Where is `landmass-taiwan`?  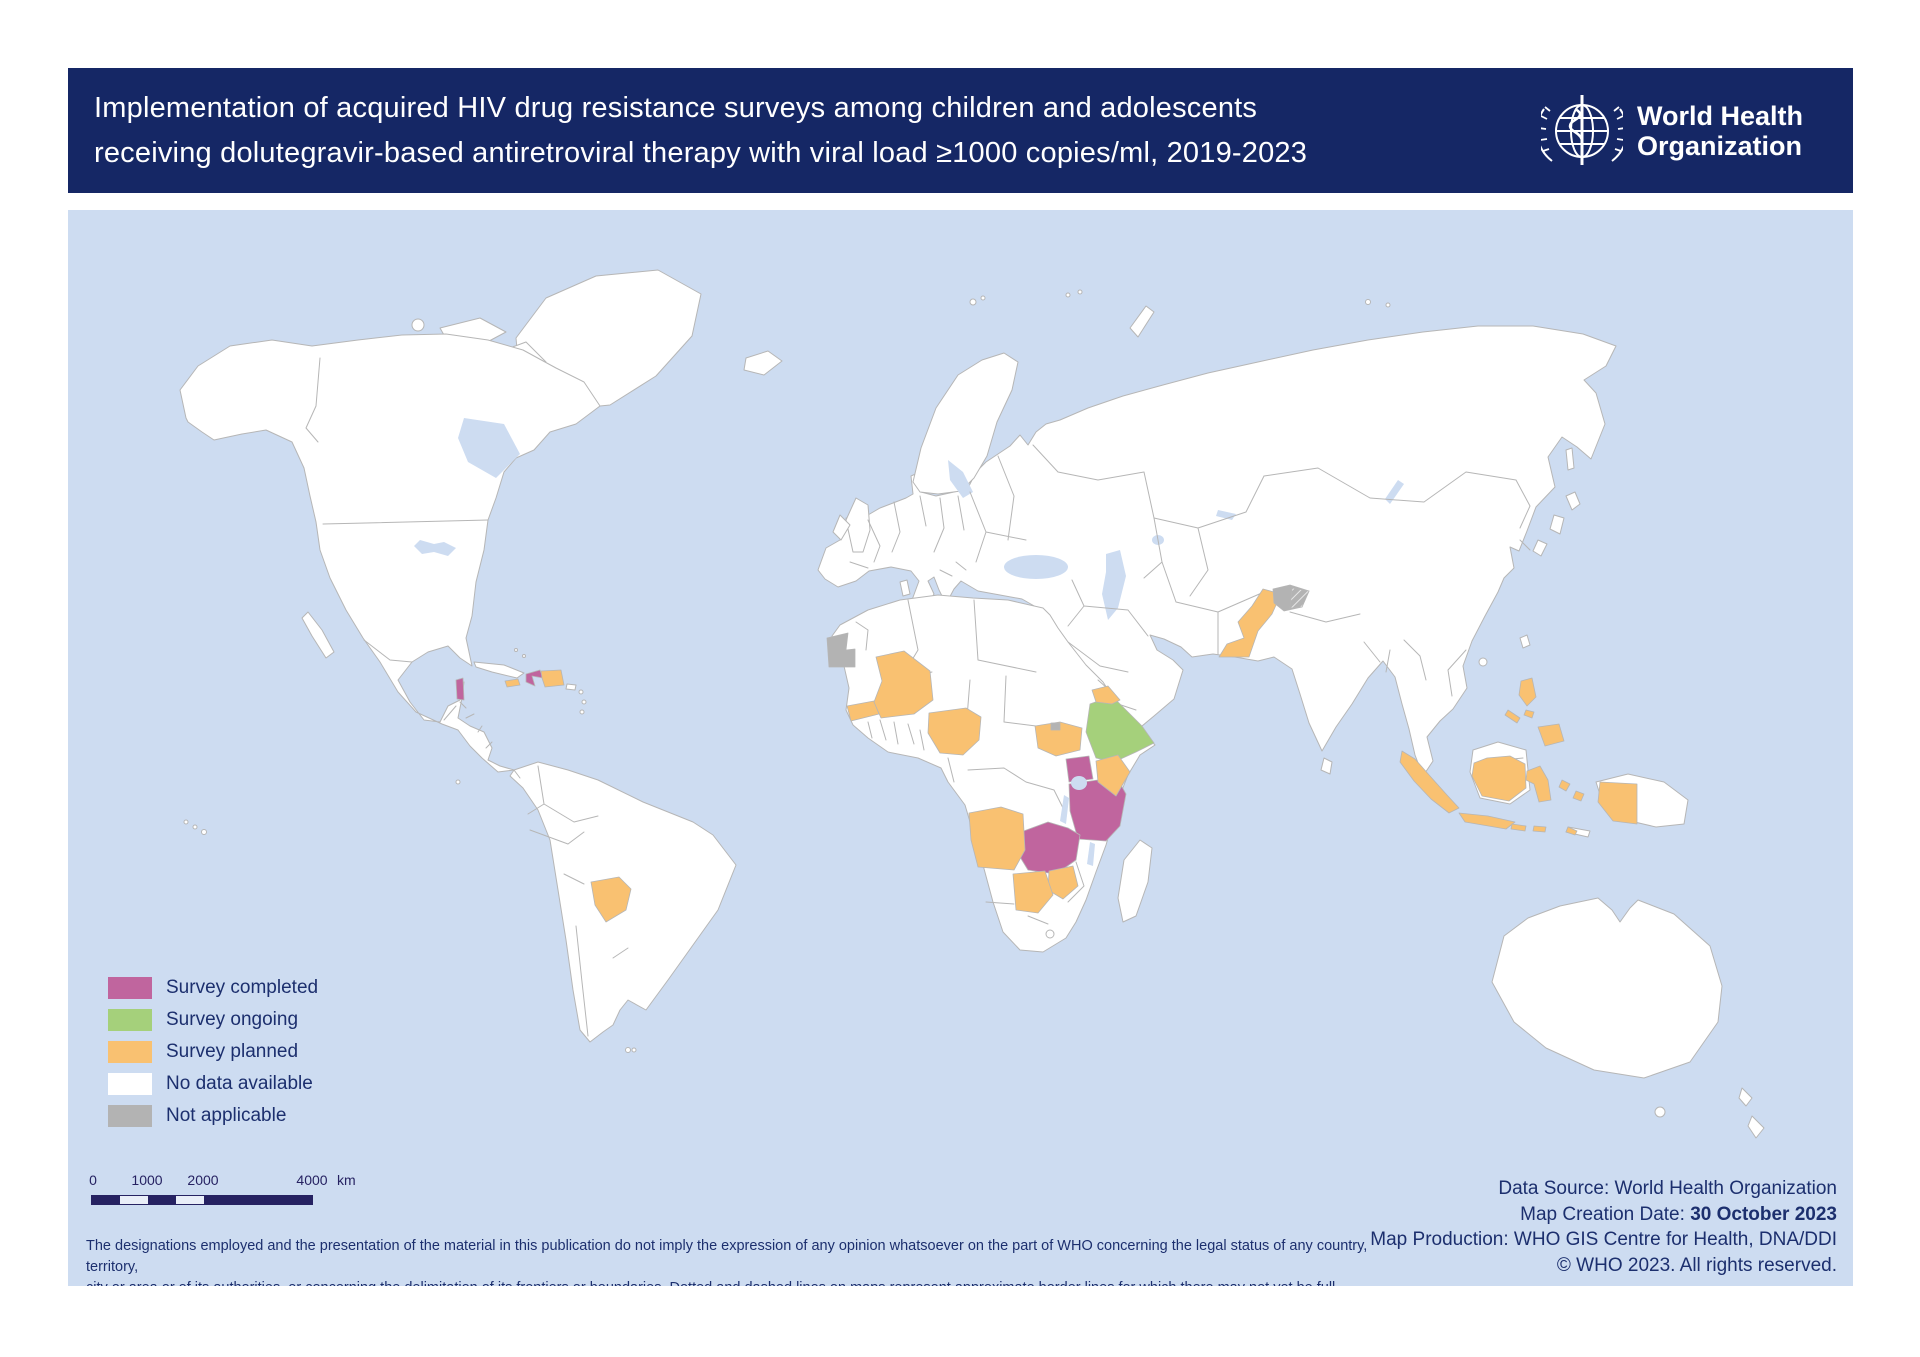
landmass-taiwan is located at coordinates (1525, 641).